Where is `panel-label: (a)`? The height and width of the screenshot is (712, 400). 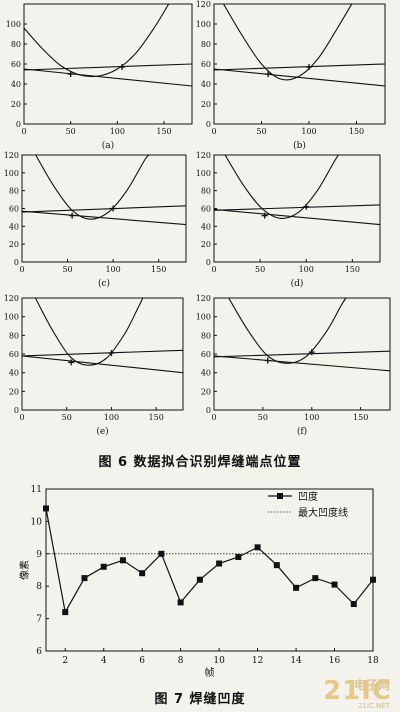
panel-label: (a) is located at coordinates (108, 145).